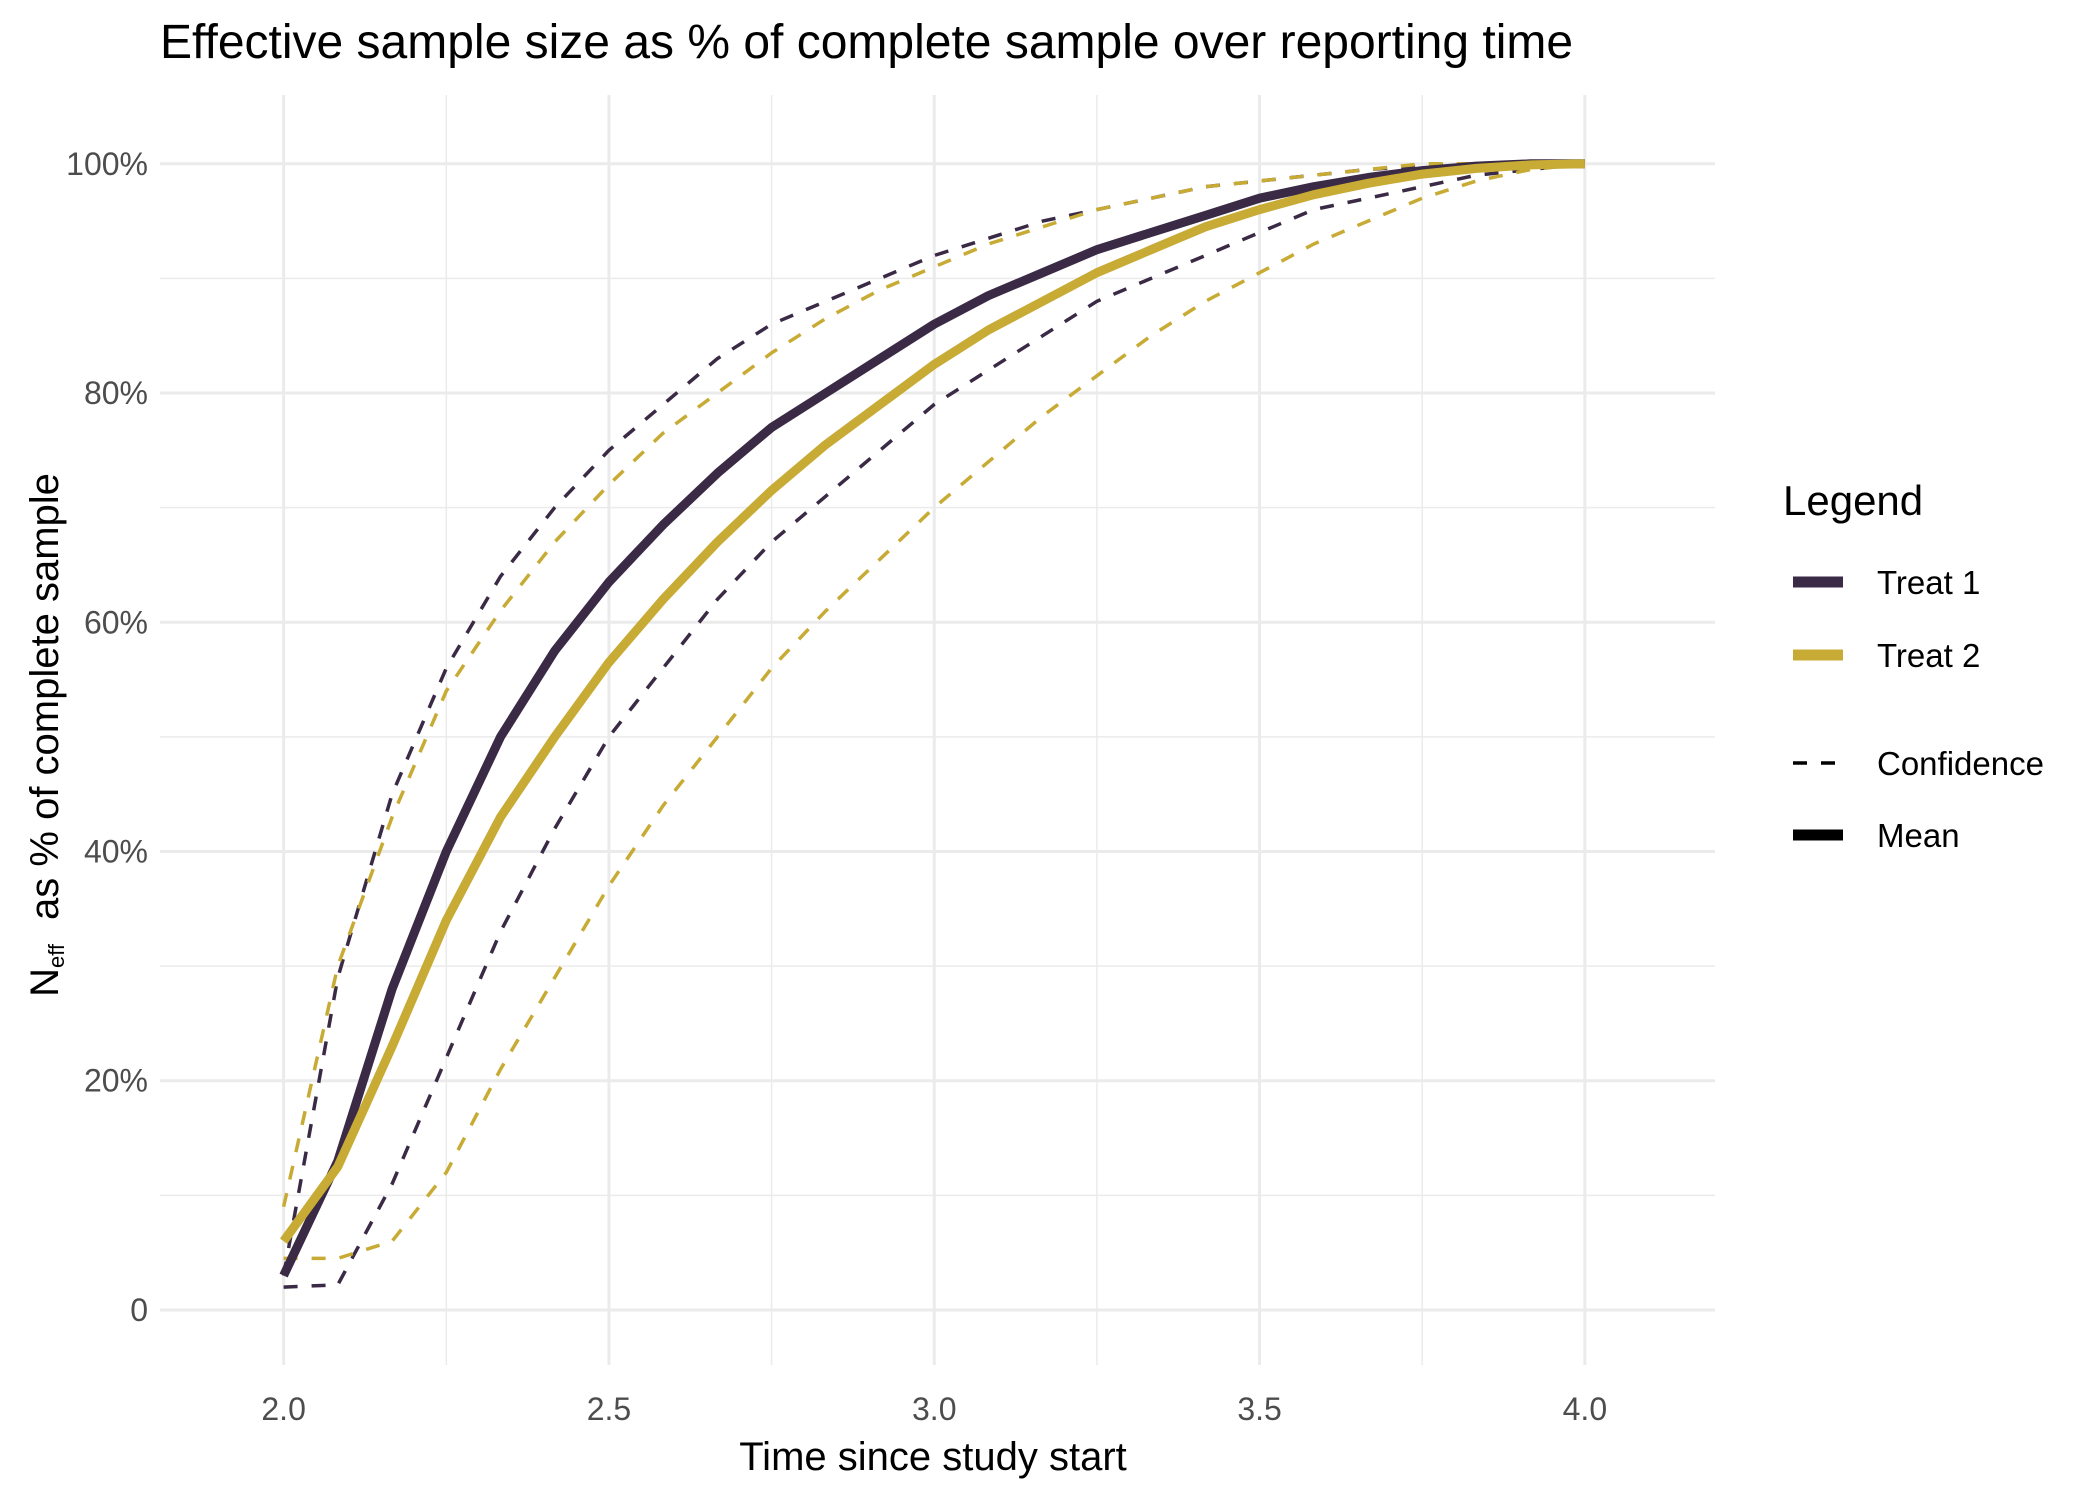 Image resolution: width=2100 pixels, height=1500 pixels. I want to click on y-tick-label: 80%, so click(116, 393).